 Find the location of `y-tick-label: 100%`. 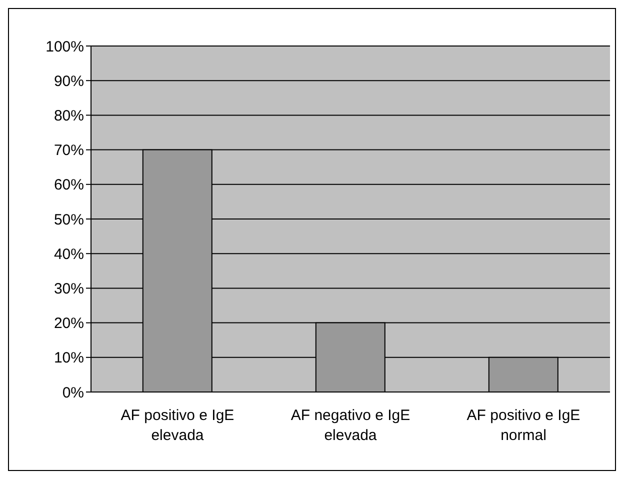

y-tick-label: 100% is located at coordinates (65, 47).